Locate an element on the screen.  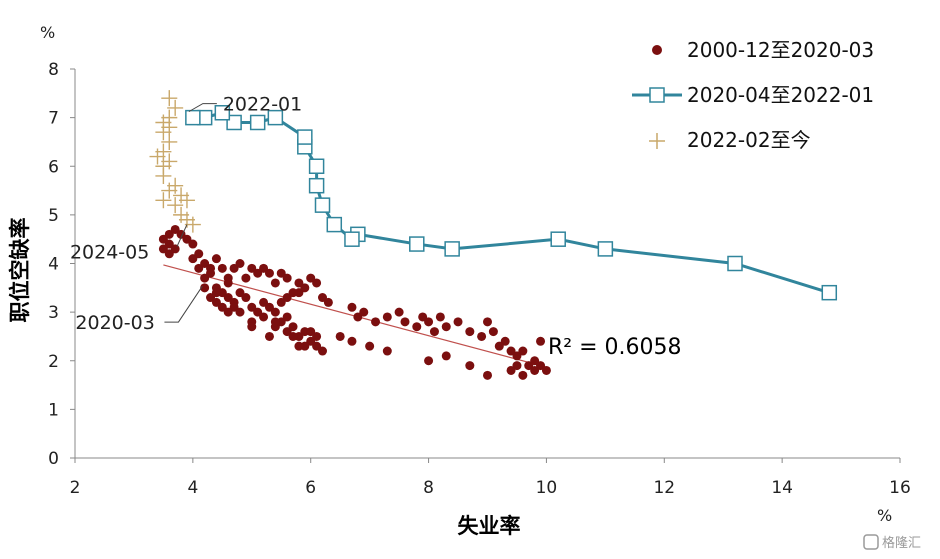
y-axis-unit: % is located at coordinates (47, 32).